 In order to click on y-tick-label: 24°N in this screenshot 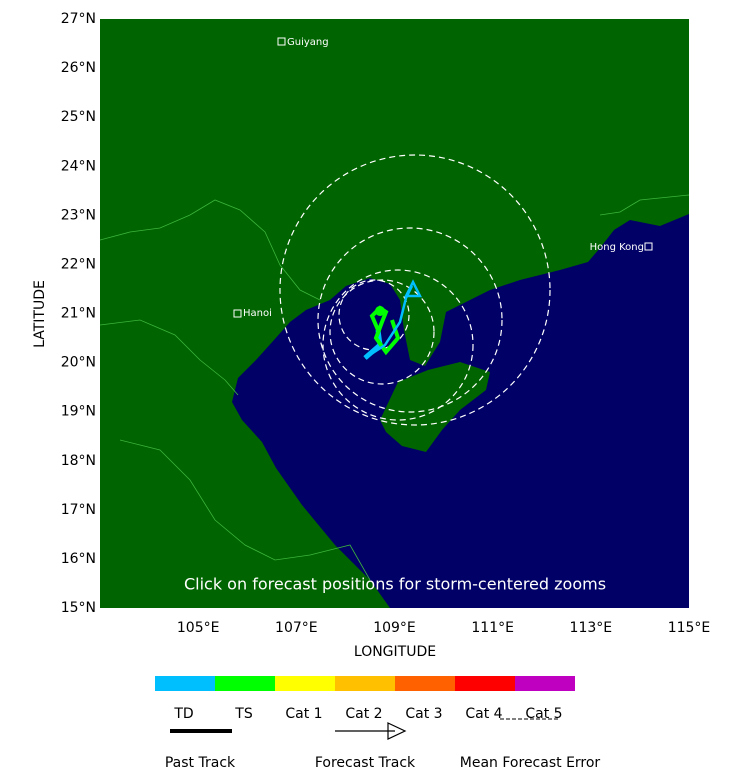, I will do `click(78, 166)`.